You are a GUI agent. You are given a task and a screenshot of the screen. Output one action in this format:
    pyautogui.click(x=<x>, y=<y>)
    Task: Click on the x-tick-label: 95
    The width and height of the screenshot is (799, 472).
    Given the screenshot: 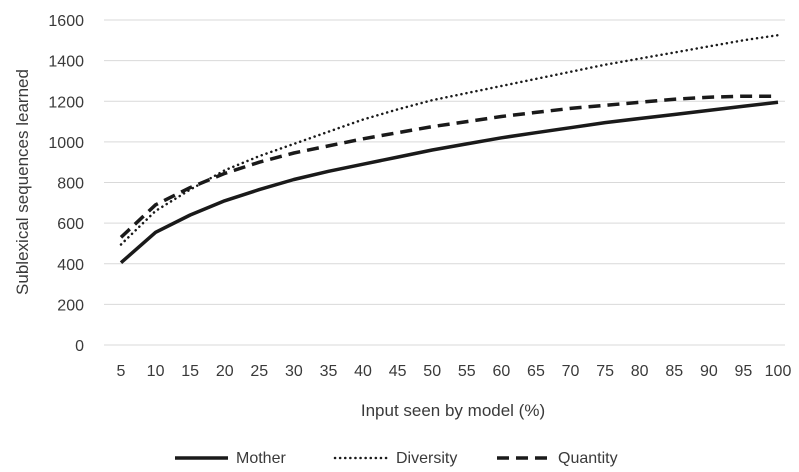 What is the action you would take?
    pyautogui.click(x=744, y=371)
    